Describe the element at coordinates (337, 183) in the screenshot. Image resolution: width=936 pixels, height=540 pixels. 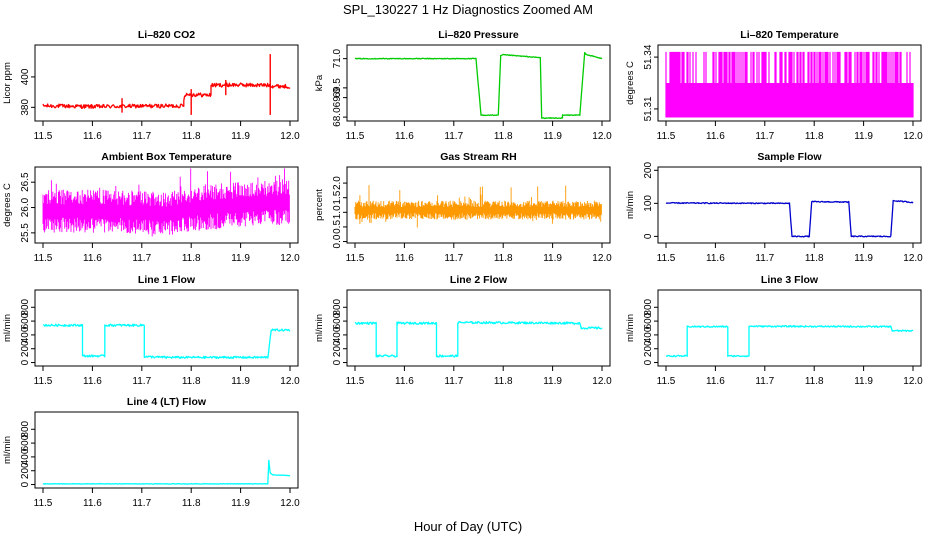
I see `y-tick-label: 2.0` at that location.